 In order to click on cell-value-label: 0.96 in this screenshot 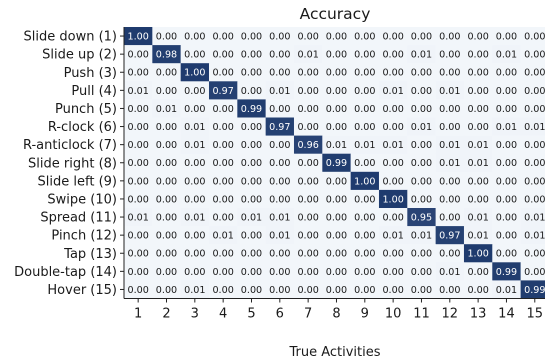, I will do `click(307, 145)`.